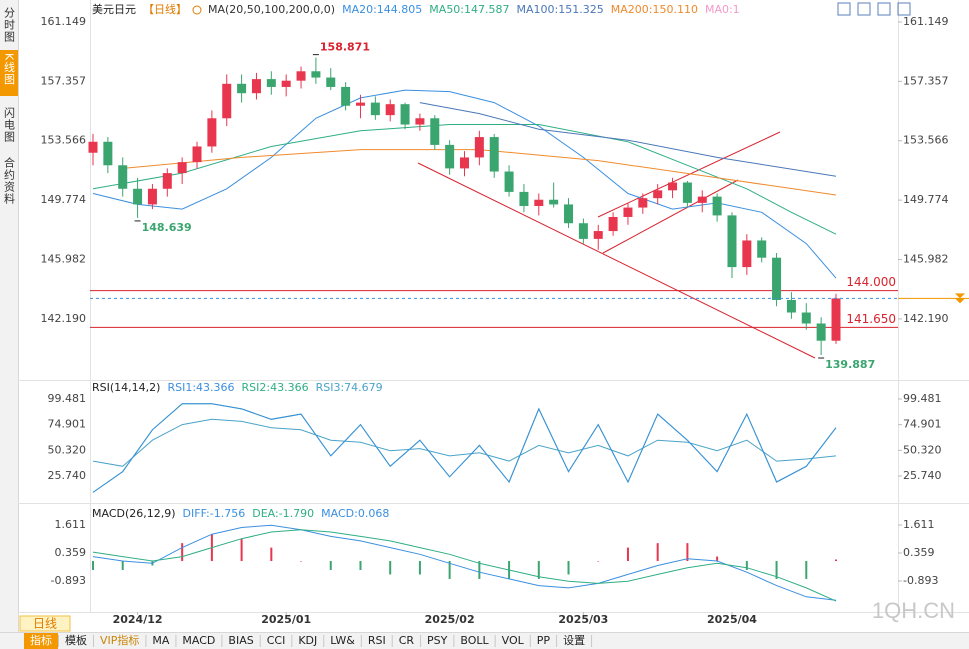 This screenshot has width=969, height=649. I want to click on legend-entry: DIFF:-1.756, so click(214, 513).